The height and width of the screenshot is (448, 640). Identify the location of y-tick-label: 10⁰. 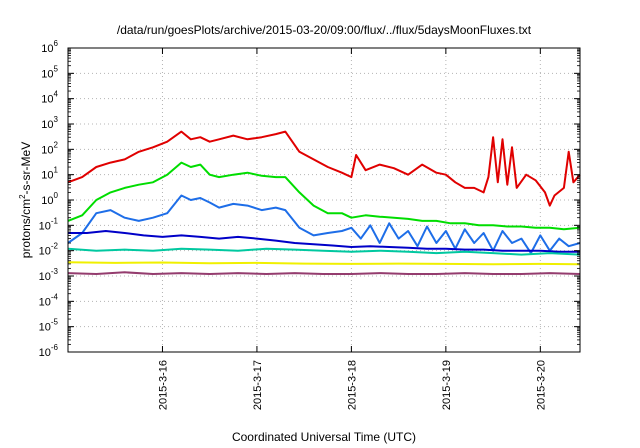
(49, 199).